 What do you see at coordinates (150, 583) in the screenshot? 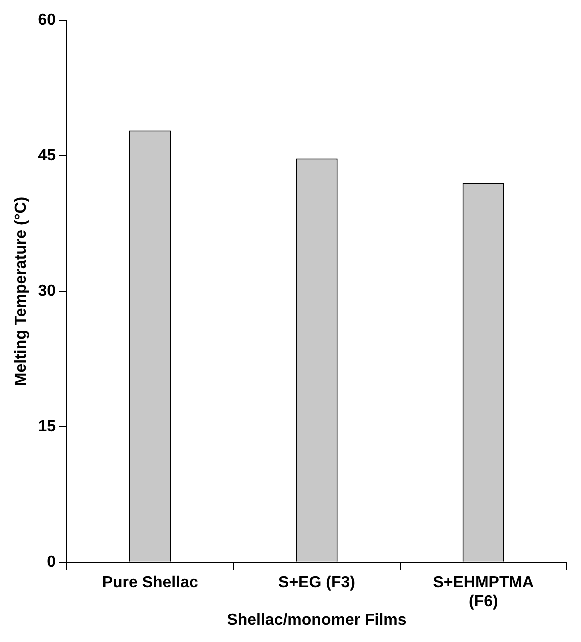
I see `x-tick-label: Pure Shellac` at bounding box center [150, 583].